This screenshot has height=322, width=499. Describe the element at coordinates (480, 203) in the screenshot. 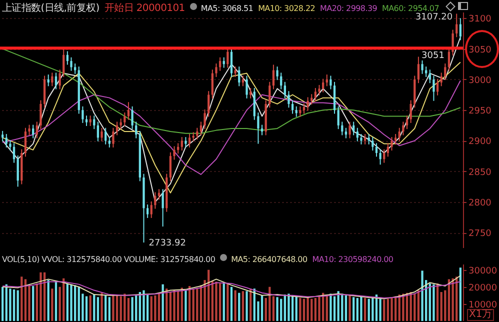

I see `y-tick-label: 2800` at that location.